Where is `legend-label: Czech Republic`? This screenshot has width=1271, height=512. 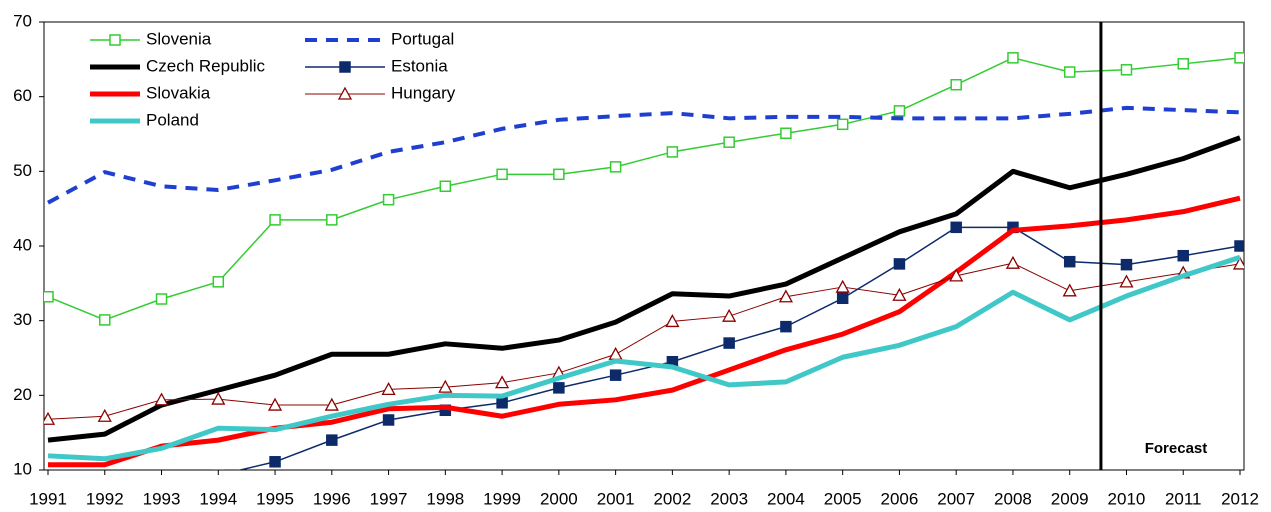
legend-label: Czech Republic is located at coordinates (206, 65).